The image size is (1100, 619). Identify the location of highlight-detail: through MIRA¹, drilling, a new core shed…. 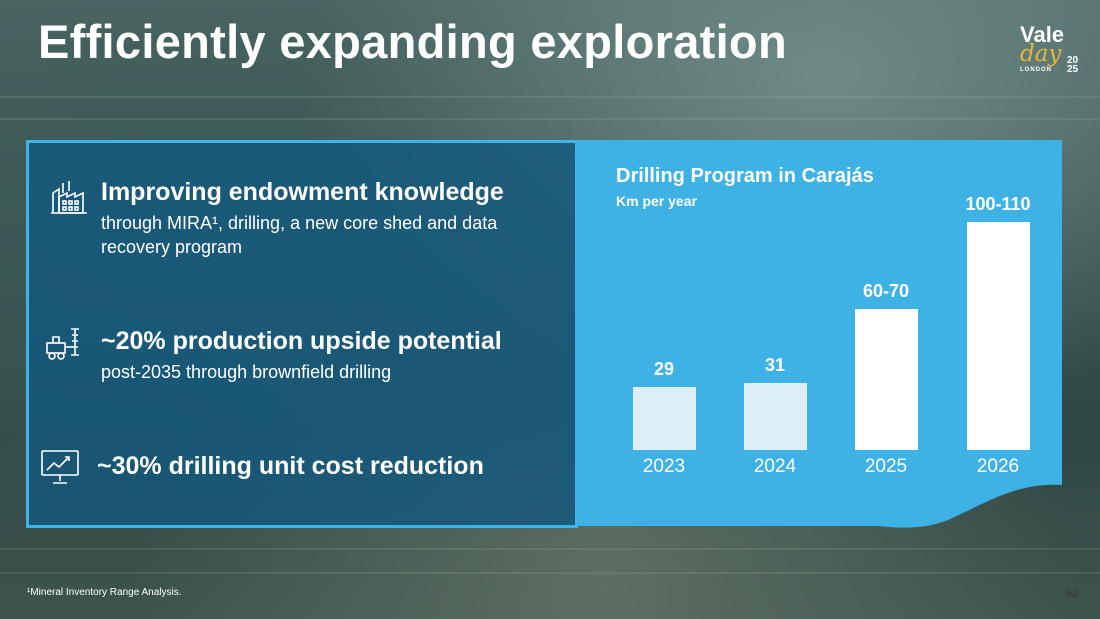
(299, 235).